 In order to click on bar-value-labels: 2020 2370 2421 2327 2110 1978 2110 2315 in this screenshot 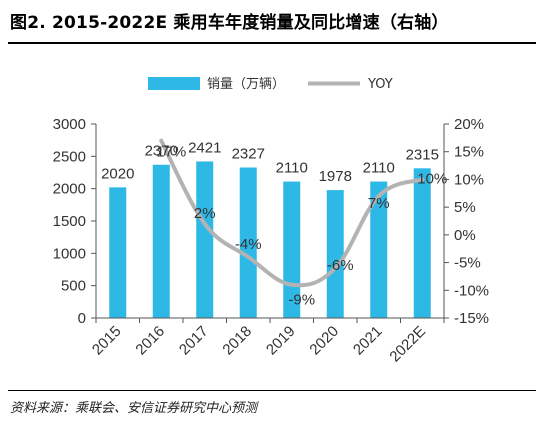, I will do `click(270, 162)`.